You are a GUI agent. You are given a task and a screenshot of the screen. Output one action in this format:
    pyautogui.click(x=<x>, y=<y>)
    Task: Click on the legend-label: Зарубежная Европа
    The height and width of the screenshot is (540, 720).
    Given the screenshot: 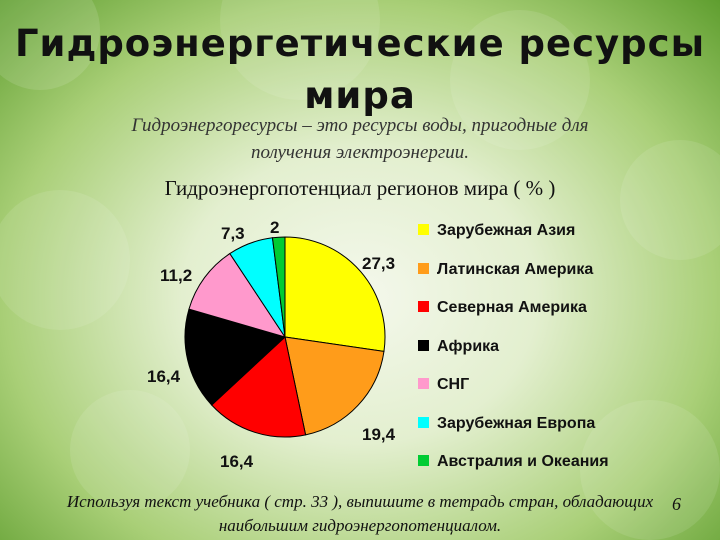 What is the action you would take?
    pyautogui.click(x=516, y=423)
    